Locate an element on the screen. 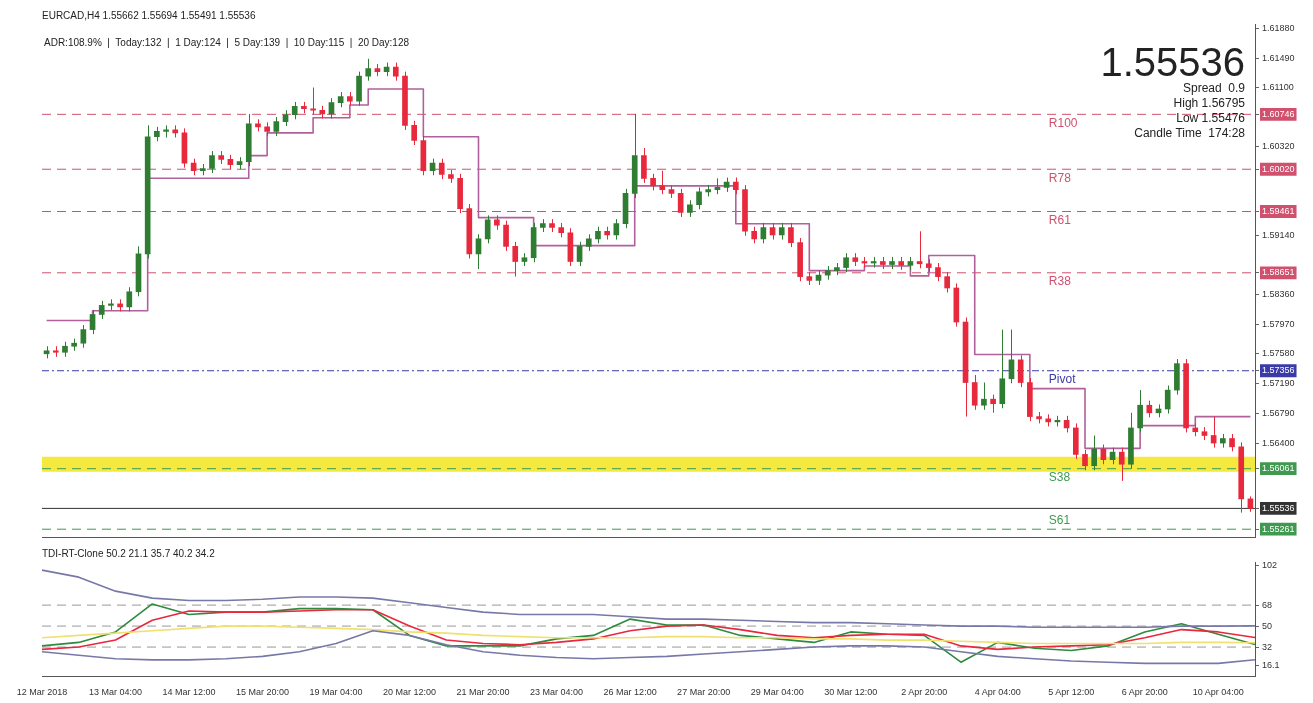 The height and width of the screenshot is (703, 1313). y-tick-label: 1.56061 is located at coordinates (1278, 468).